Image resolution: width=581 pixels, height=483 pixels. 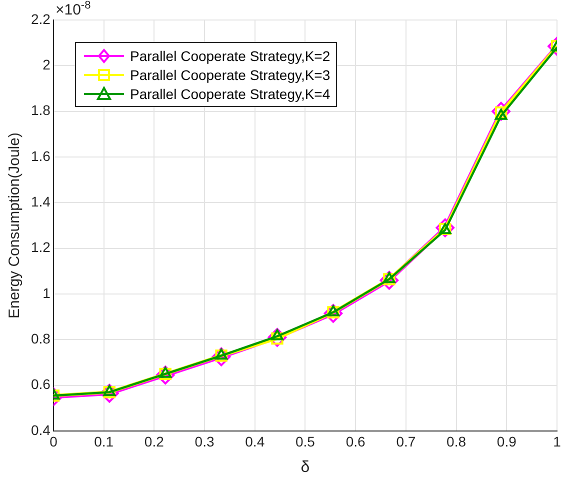 I want to click on y-tick-label: 0.4, so click(x=40, y=430).